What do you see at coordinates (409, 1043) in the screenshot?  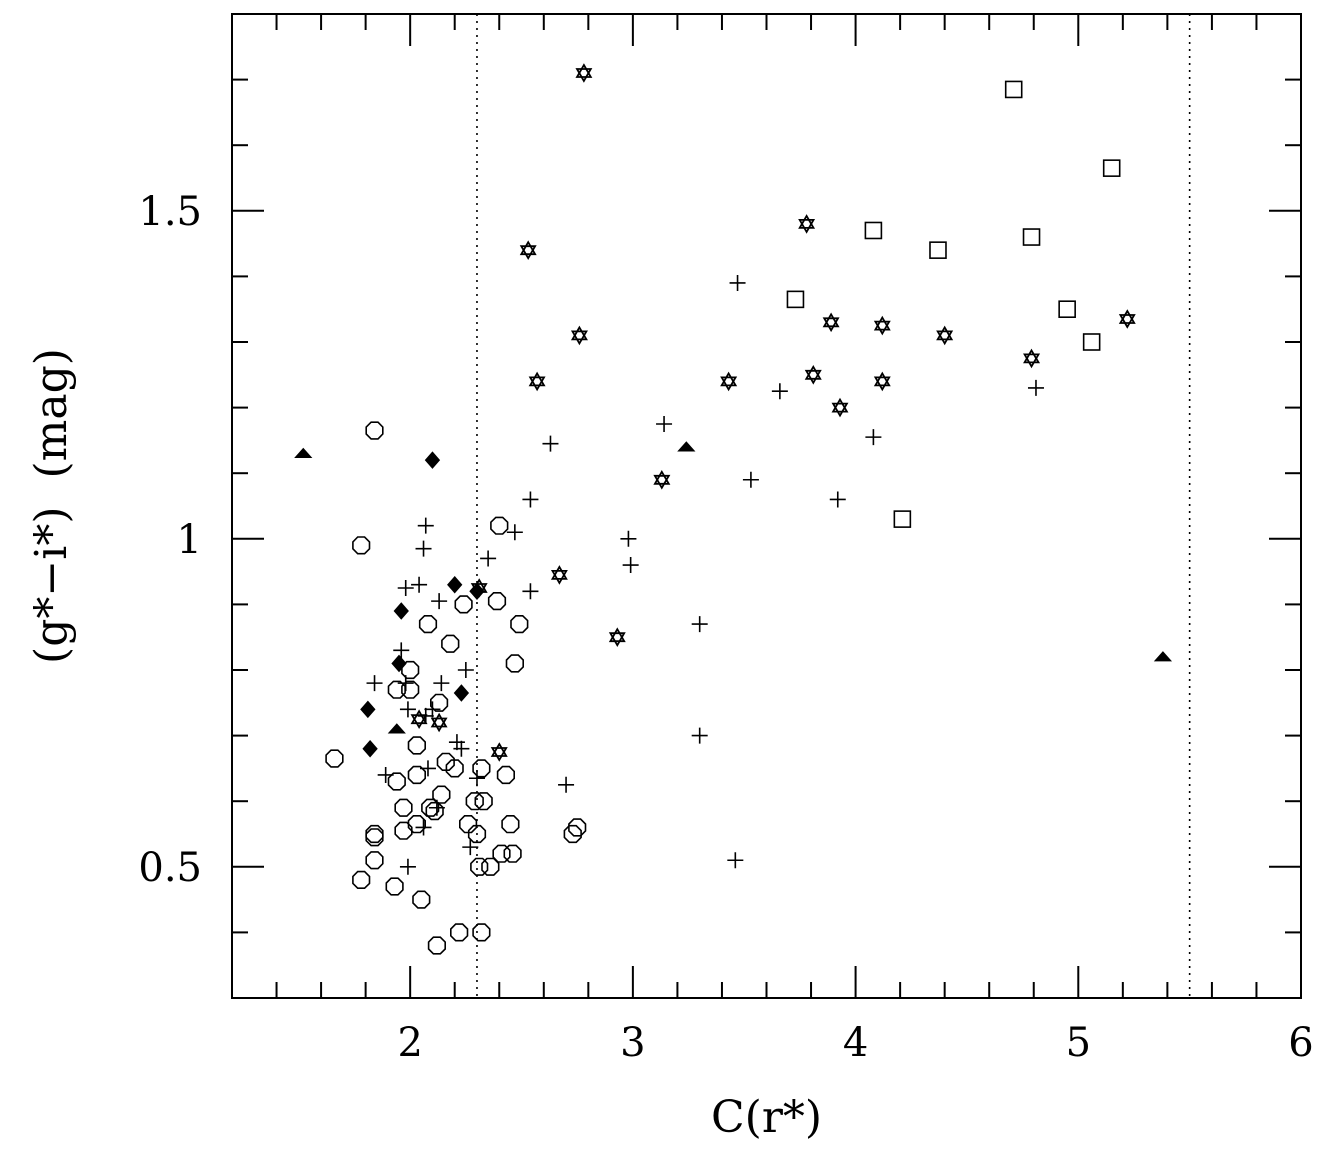 I see `x-tick-label: 2` at bounding box center [409, 1043].